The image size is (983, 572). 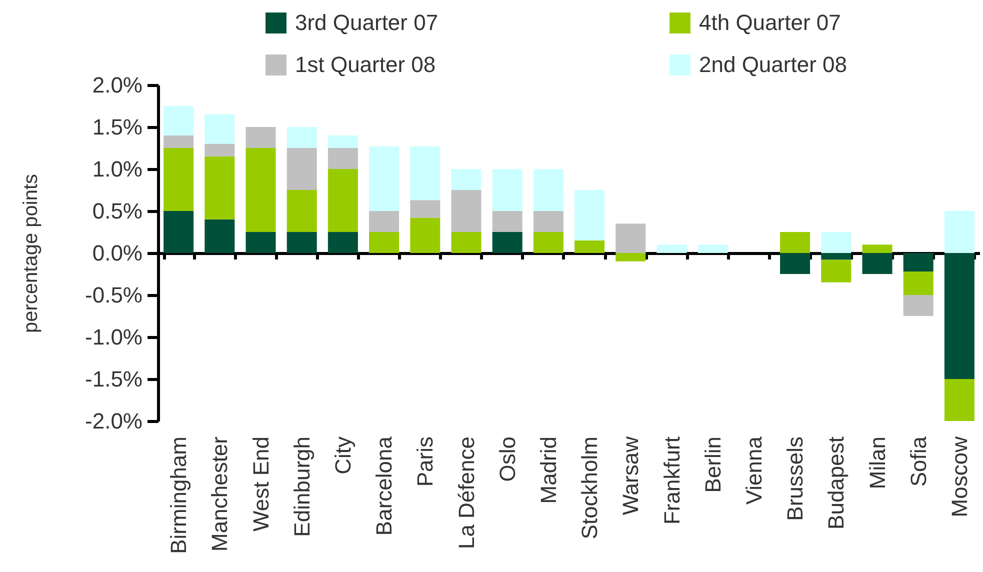 I want to click on y-tick-label: -2.0%, so click(x=113, y=421).